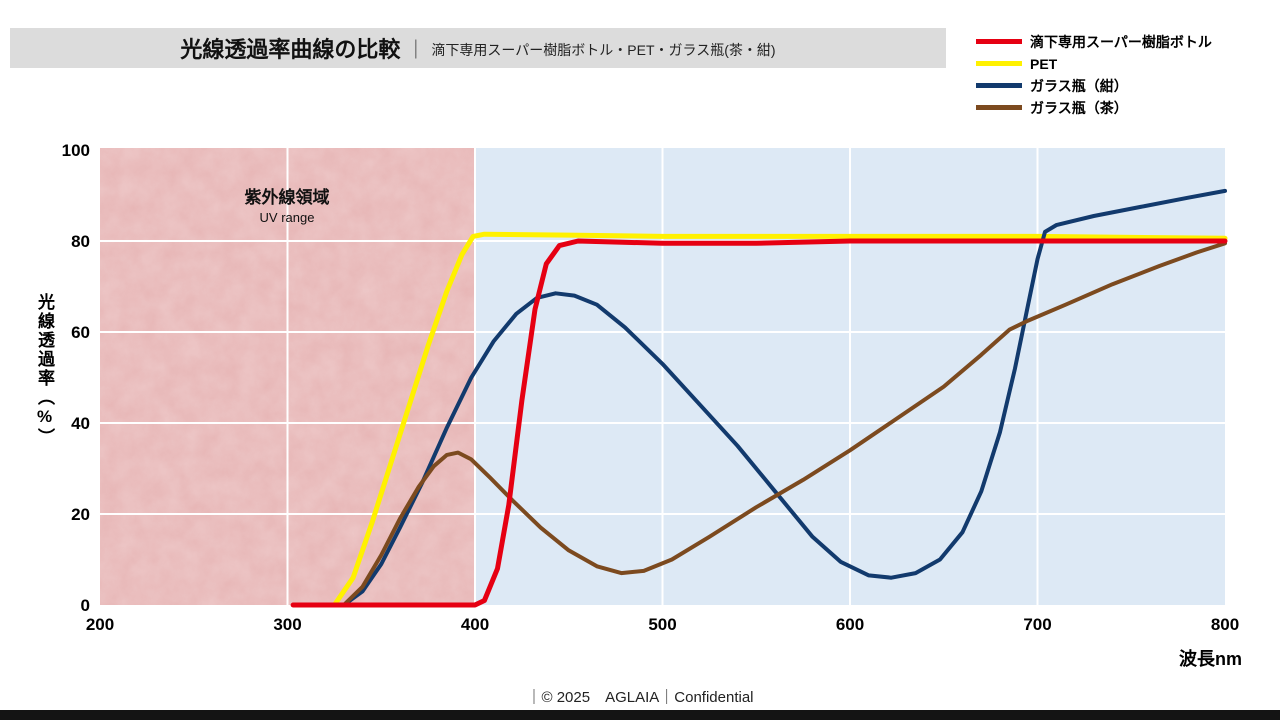 This screenshot has height=720, width=1280. Describe the element at coordinates (1121, 41) in the screenshot. I see `legend-label: 滴下専用スーパー樹脂ボトル` at that location.